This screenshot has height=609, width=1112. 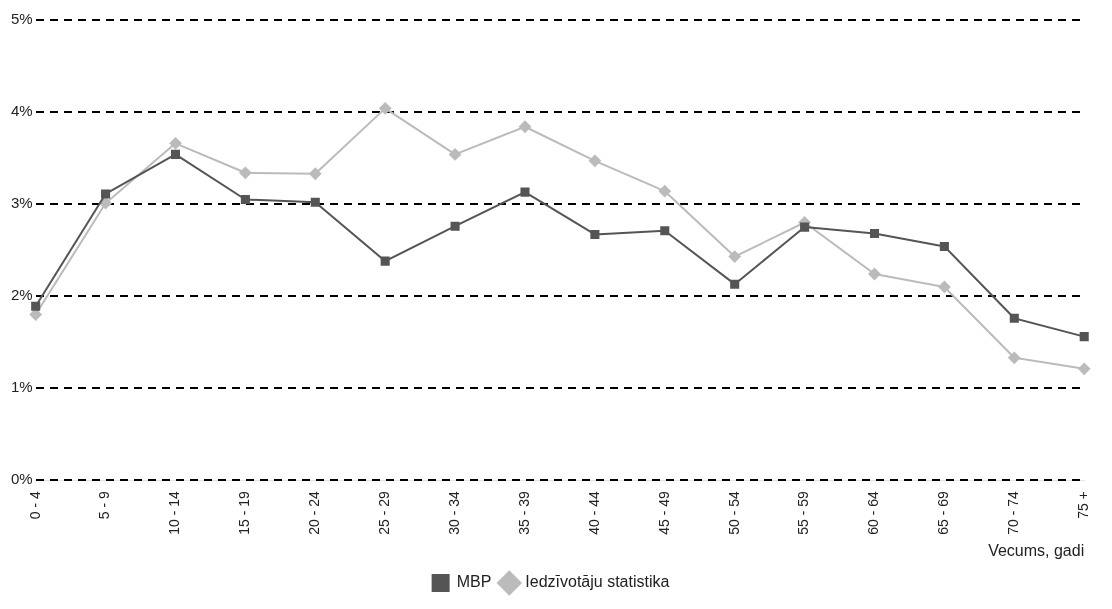 What do you see at coordinates (1083, 505) in the screenshot?
I see `x-tick-label: 75 +` at bounding box center [1083, 505].